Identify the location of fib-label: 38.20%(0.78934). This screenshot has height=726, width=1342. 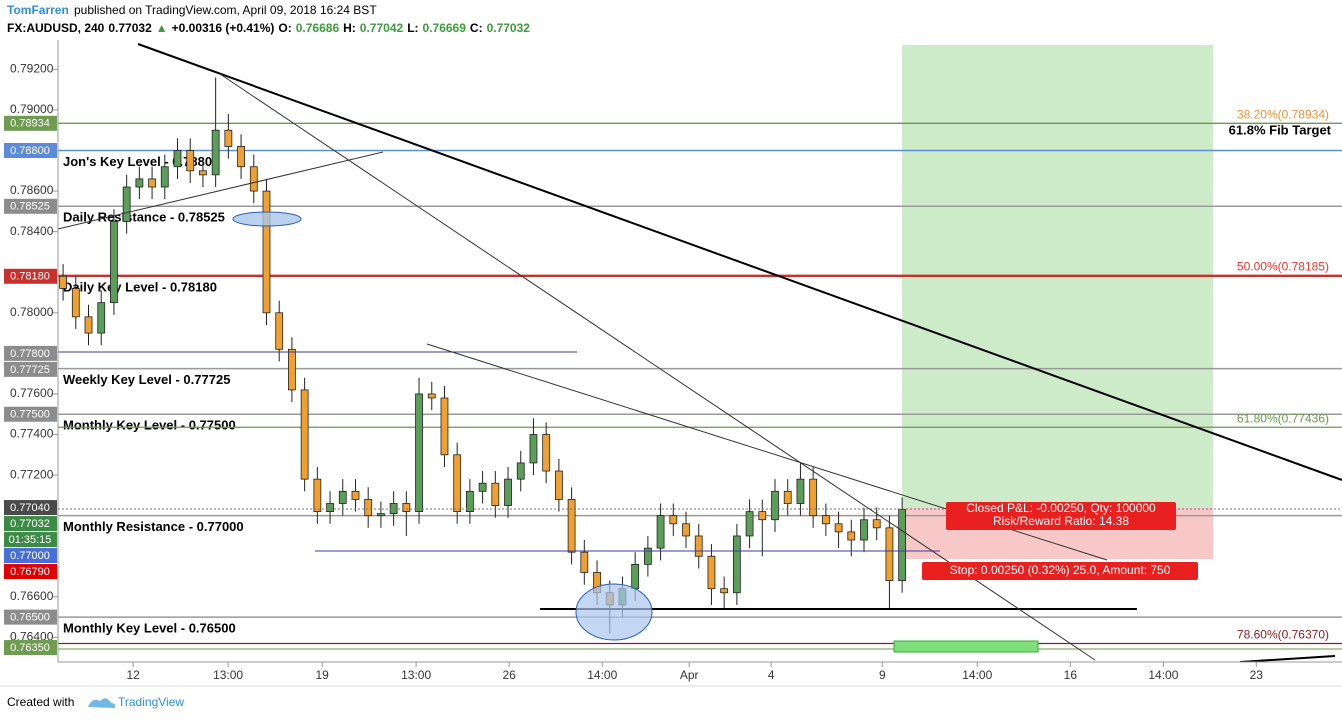
(1283, 114).